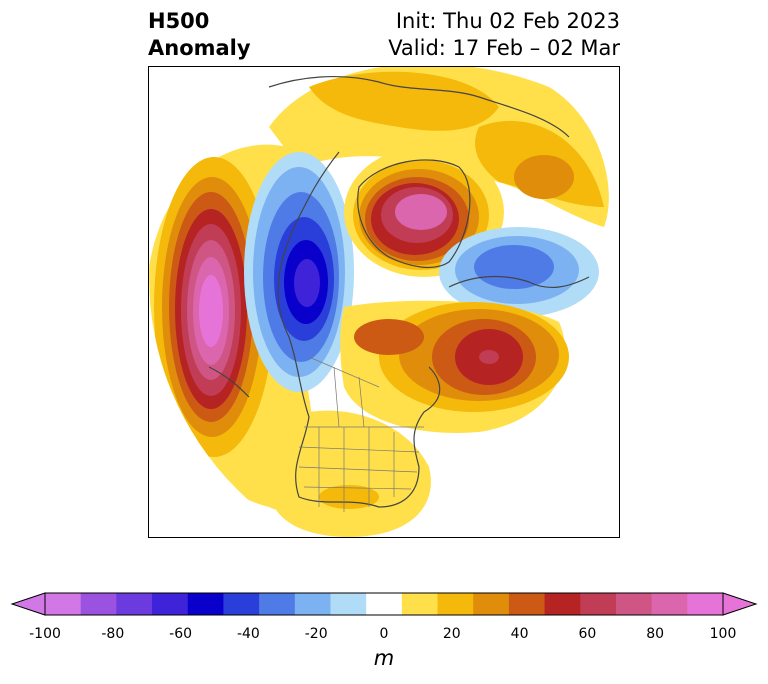 The height and width of the screenshot is (684, 768). Describe the element at coordinates (384, 634) in the screenshot. I see `colorbar-tick-label: 0` at that location.